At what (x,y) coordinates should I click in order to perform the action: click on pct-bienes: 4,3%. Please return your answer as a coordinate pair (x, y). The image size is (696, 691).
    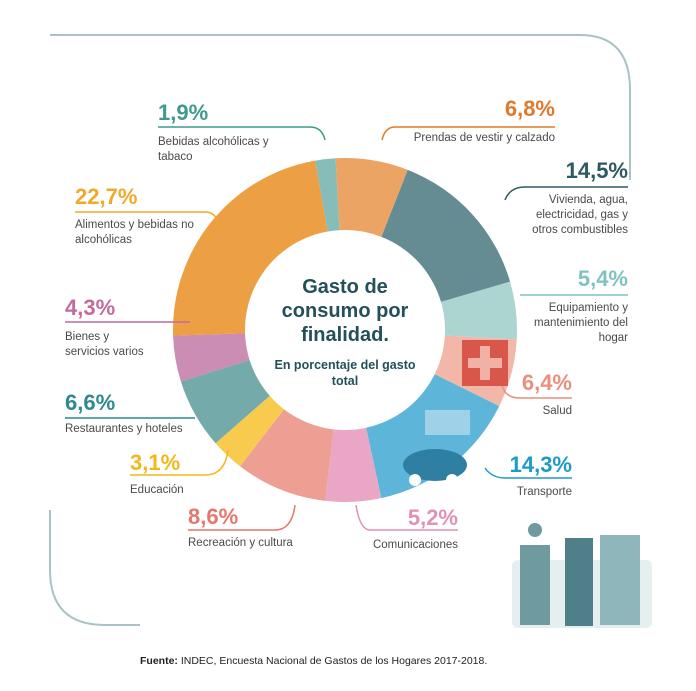
    Looking at the image, I should click on (90, 307).